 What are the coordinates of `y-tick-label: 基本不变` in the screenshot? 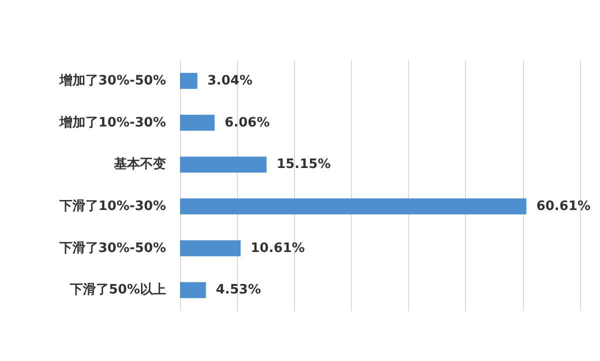 It's located at (139, 164).